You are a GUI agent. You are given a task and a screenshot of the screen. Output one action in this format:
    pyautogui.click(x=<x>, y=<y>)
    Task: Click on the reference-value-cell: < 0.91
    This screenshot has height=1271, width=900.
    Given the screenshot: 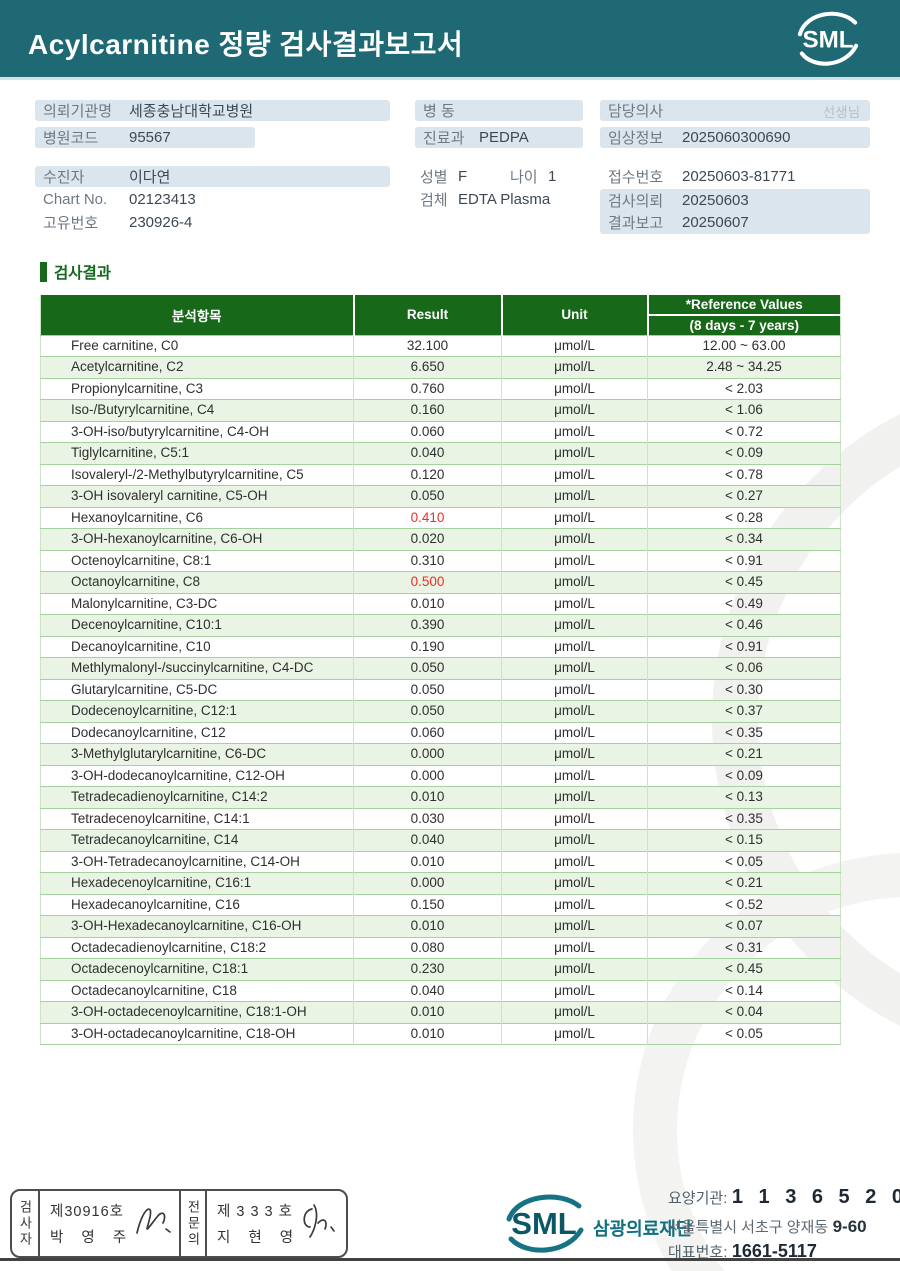 What is the action you would take?
    pyautogui.click(x=744, y=561)
    